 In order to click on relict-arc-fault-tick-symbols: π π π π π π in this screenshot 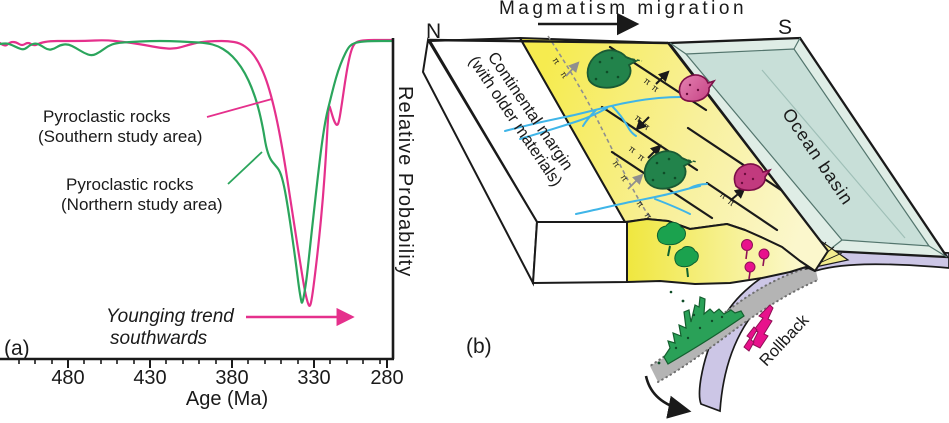, I will do `click(602, 138)`.